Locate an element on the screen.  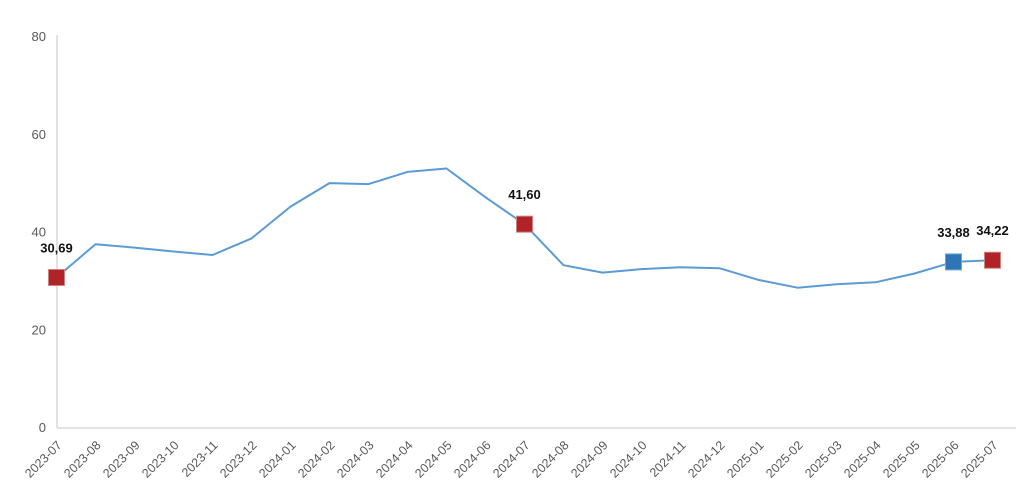
x-tick-label: 2025-07 is located at coordinates (979, 459).